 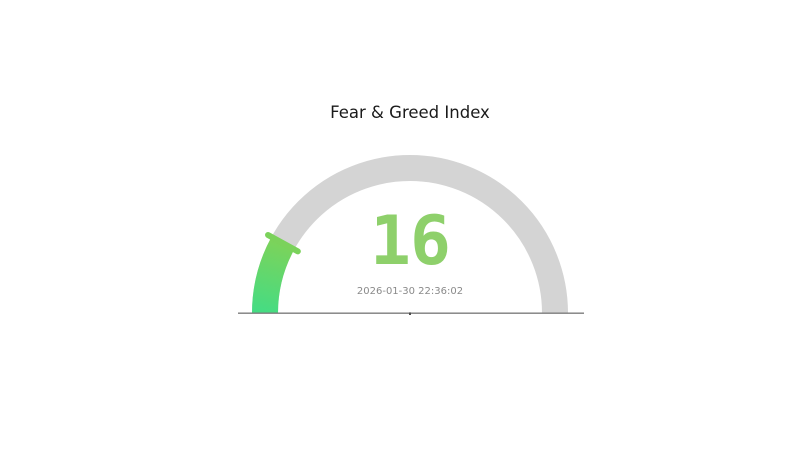 What do you see at coordinates (410, 291) in the screenshot?
I see `gauge-timestamp: 2026-01-30 22:36:02` at bounding box center [410, 291].